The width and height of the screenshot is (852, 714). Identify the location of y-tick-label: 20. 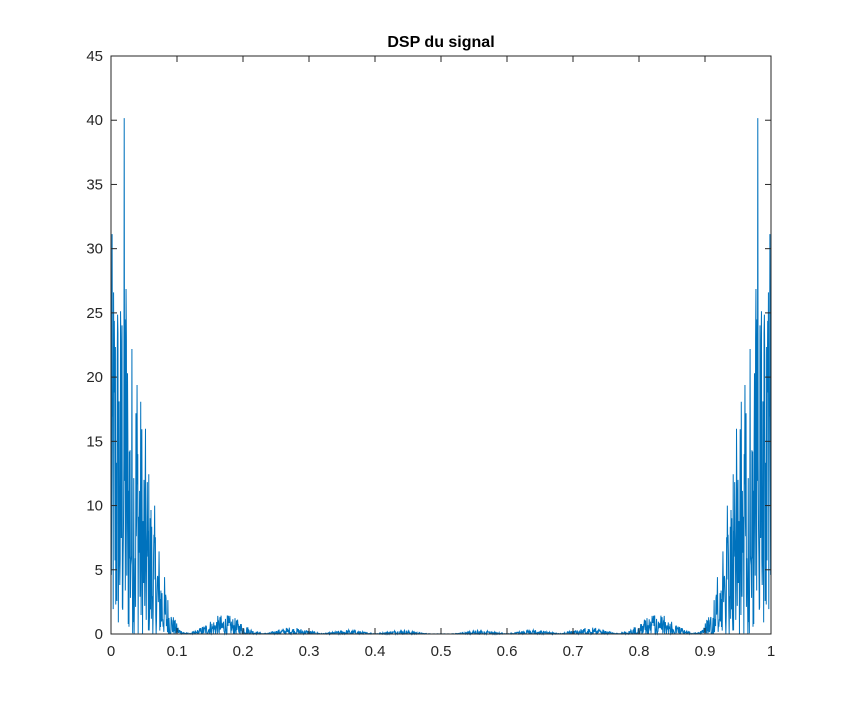
(94, 377).